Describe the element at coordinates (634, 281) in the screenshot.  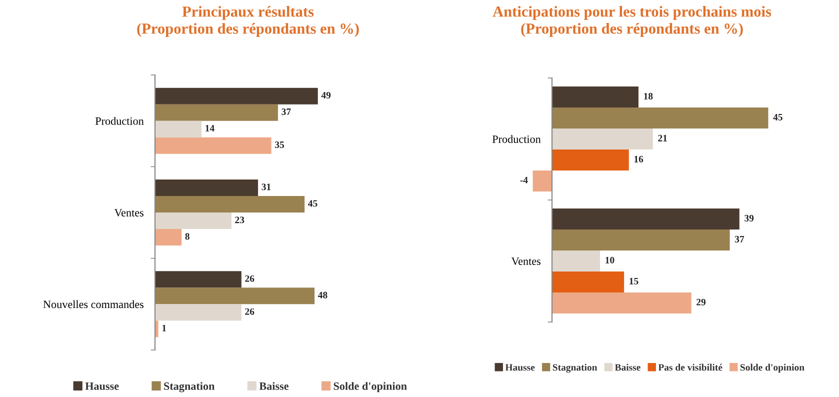
I see `data-label: 15` at that location.